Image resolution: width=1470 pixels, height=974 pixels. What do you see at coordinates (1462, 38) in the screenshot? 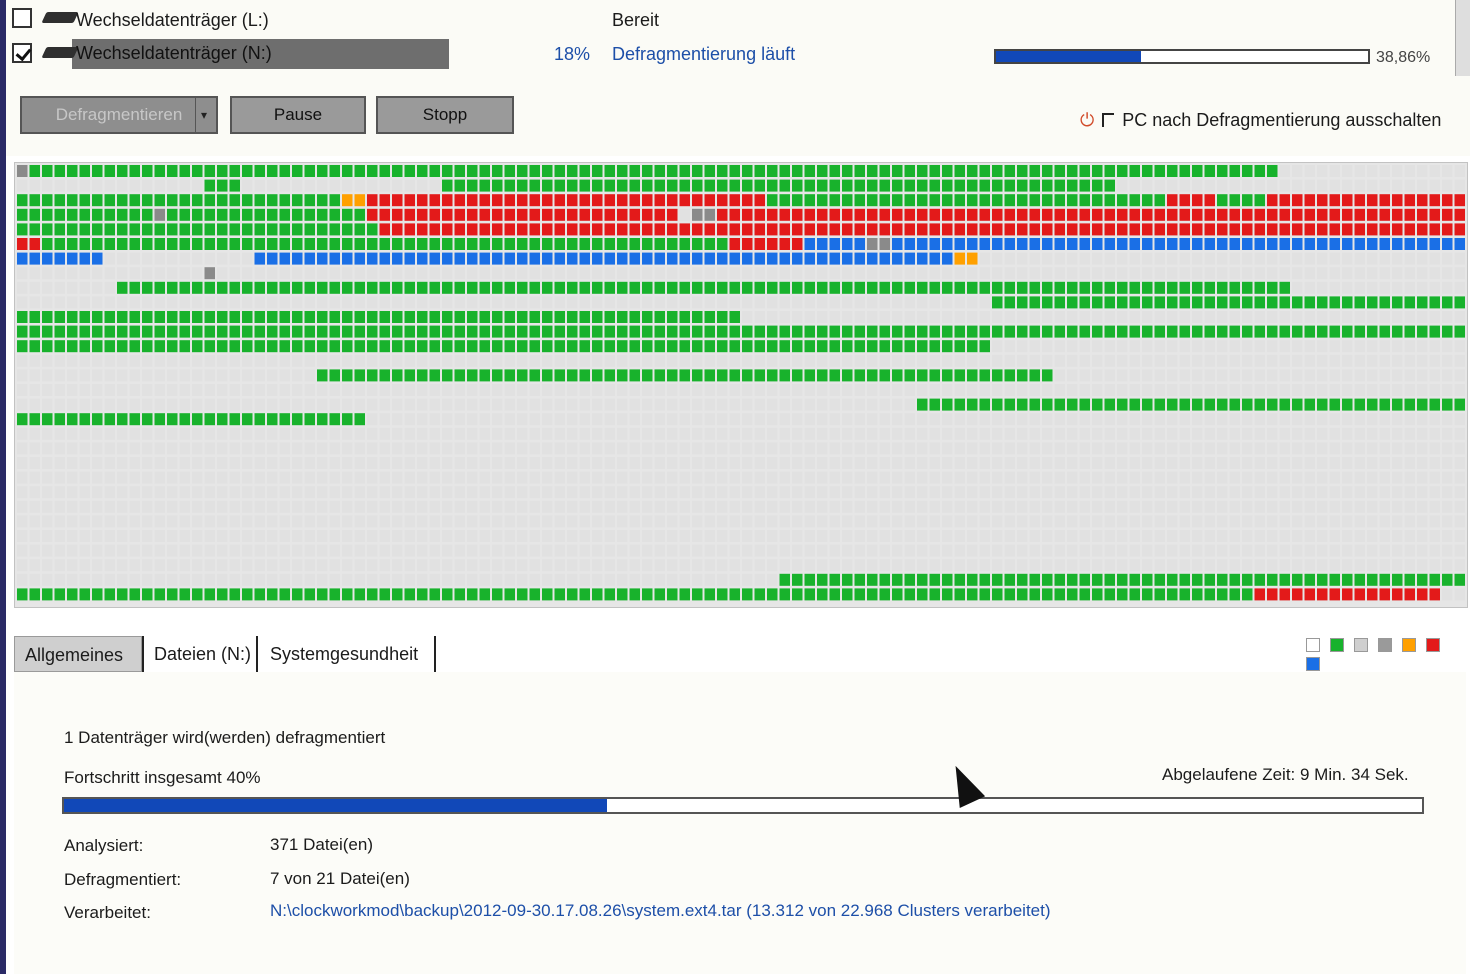
I see `drive-list-scrollbar` at bounding box center [1462, 38].